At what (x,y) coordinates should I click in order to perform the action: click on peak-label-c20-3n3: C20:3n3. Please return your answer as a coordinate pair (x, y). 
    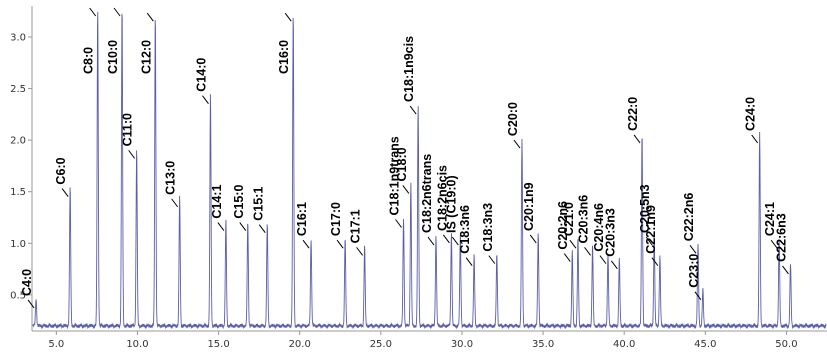
    Looking at the image, I should click on (610, 232).